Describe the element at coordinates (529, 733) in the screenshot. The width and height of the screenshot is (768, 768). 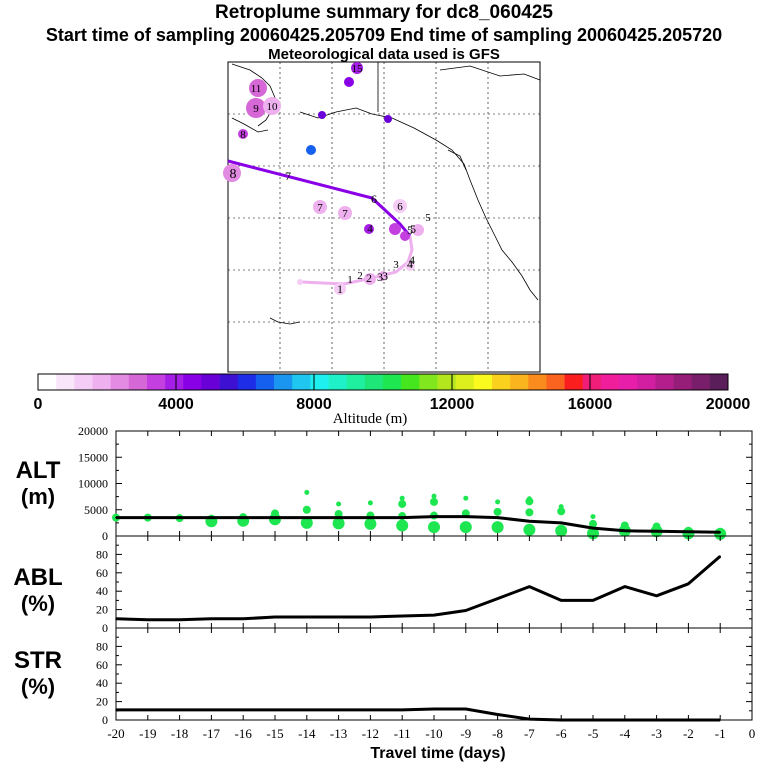
I see `x-tick-label: -7` at that location.